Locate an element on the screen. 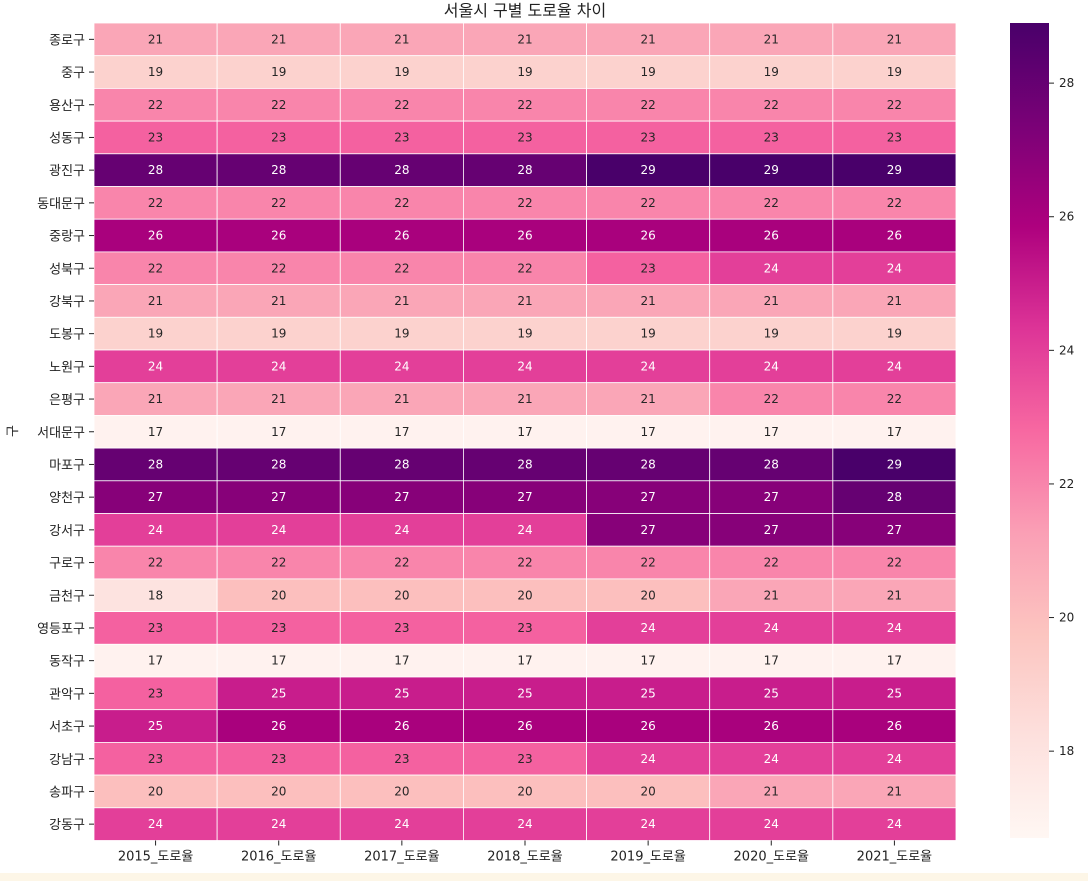 Image resolution: width=1088 pixels, height=881 pixels. column-label: 2021_도로율 is located at coordinates (895, 857).